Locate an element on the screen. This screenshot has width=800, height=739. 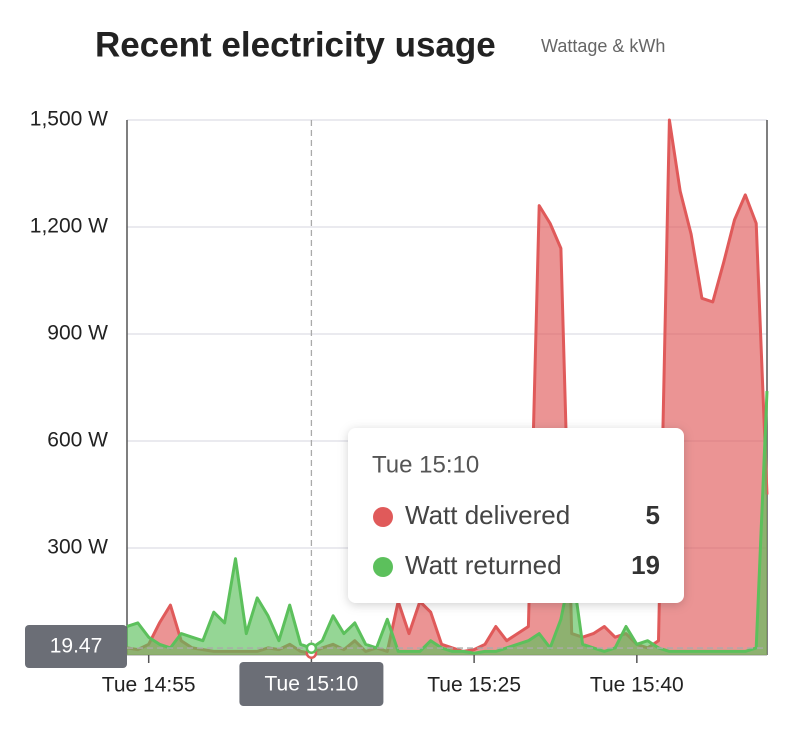
x-crosshair-badge is located at coordinates (311, 684).